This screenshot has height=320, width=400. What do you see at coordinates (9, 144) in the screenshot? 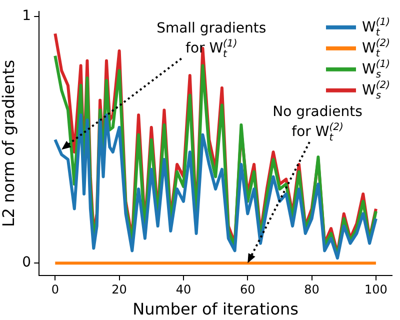
I see `y-axis-title: L2 norm of gradients` at bounding box center [9, 144].